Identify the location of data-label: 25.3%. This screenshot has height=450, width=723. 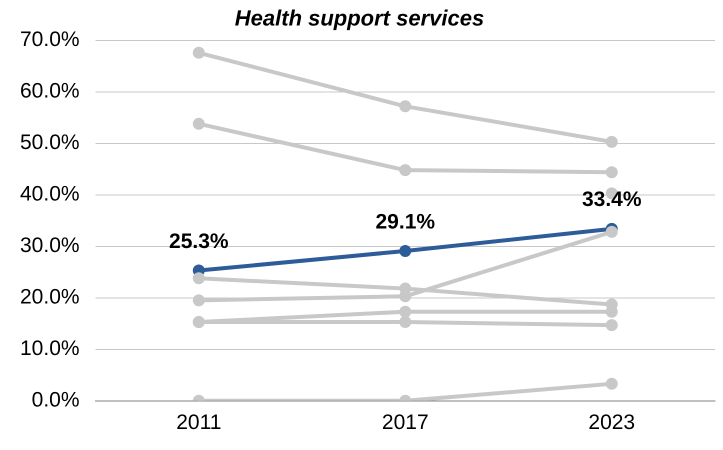
(199, 241).